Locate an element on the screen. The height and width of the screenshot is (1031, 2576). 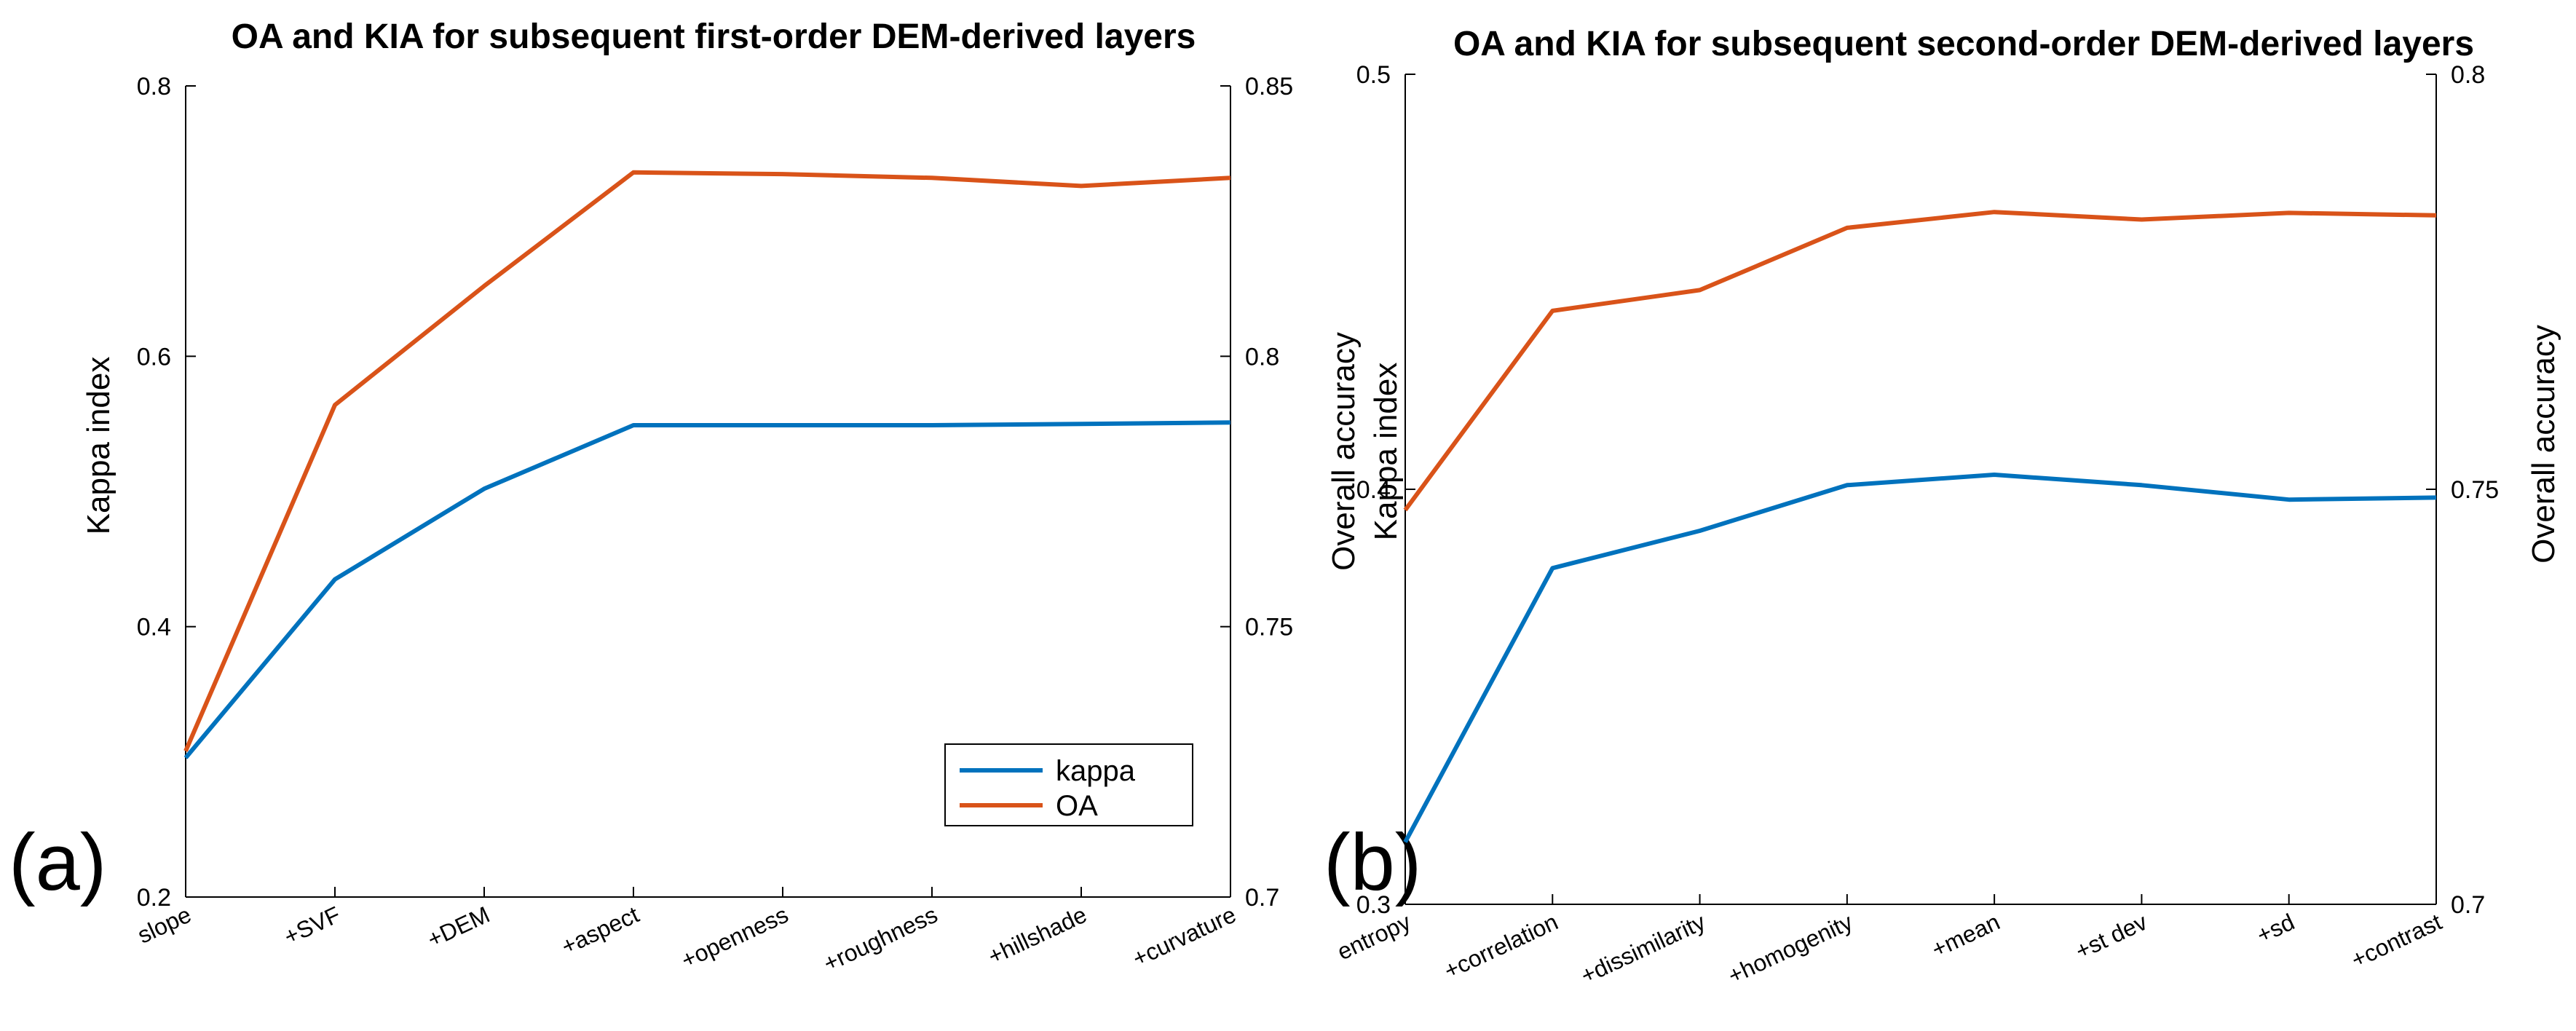
panel-a-right-tick-label: 0.7 is located at coordinates (1262, 898).